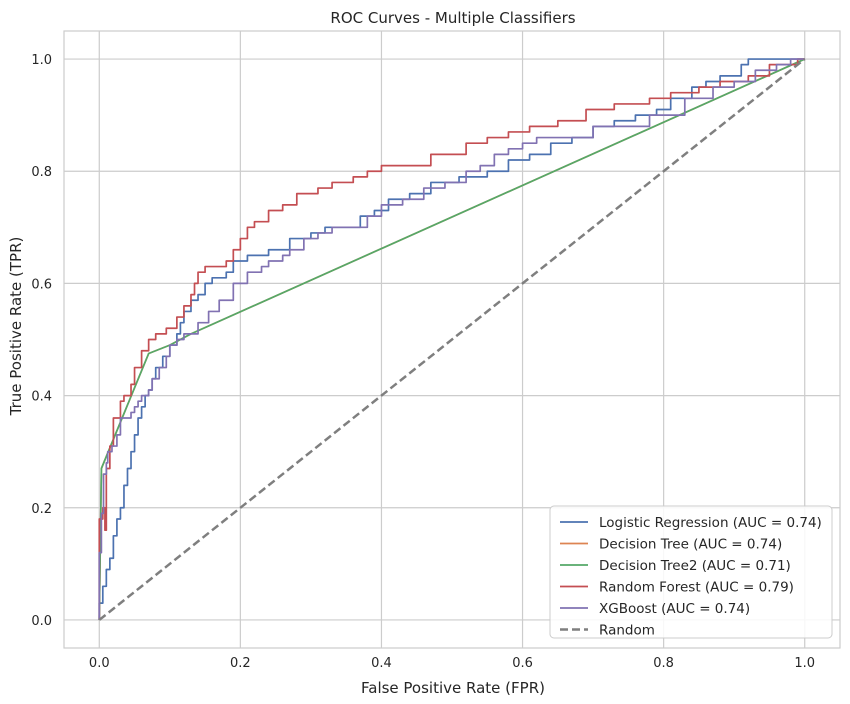 The width and height of the screenshot is (850, 704). Describe the element at coordinates (627, 631) in the screenshot. I see `legend-label-5: Random` at that location.